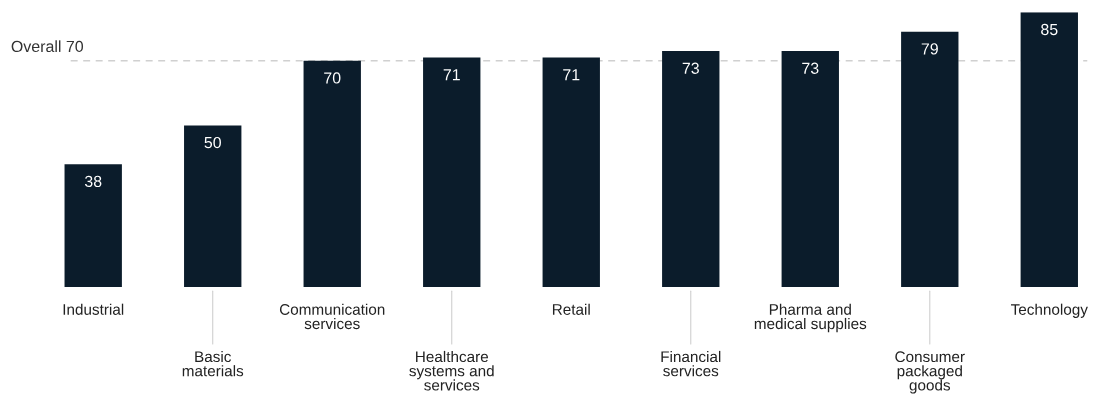 The width and height of the screenshot is (1093, 410). I want to click on x-tick-label: Pharma and medical supplies, so click(810, 318).